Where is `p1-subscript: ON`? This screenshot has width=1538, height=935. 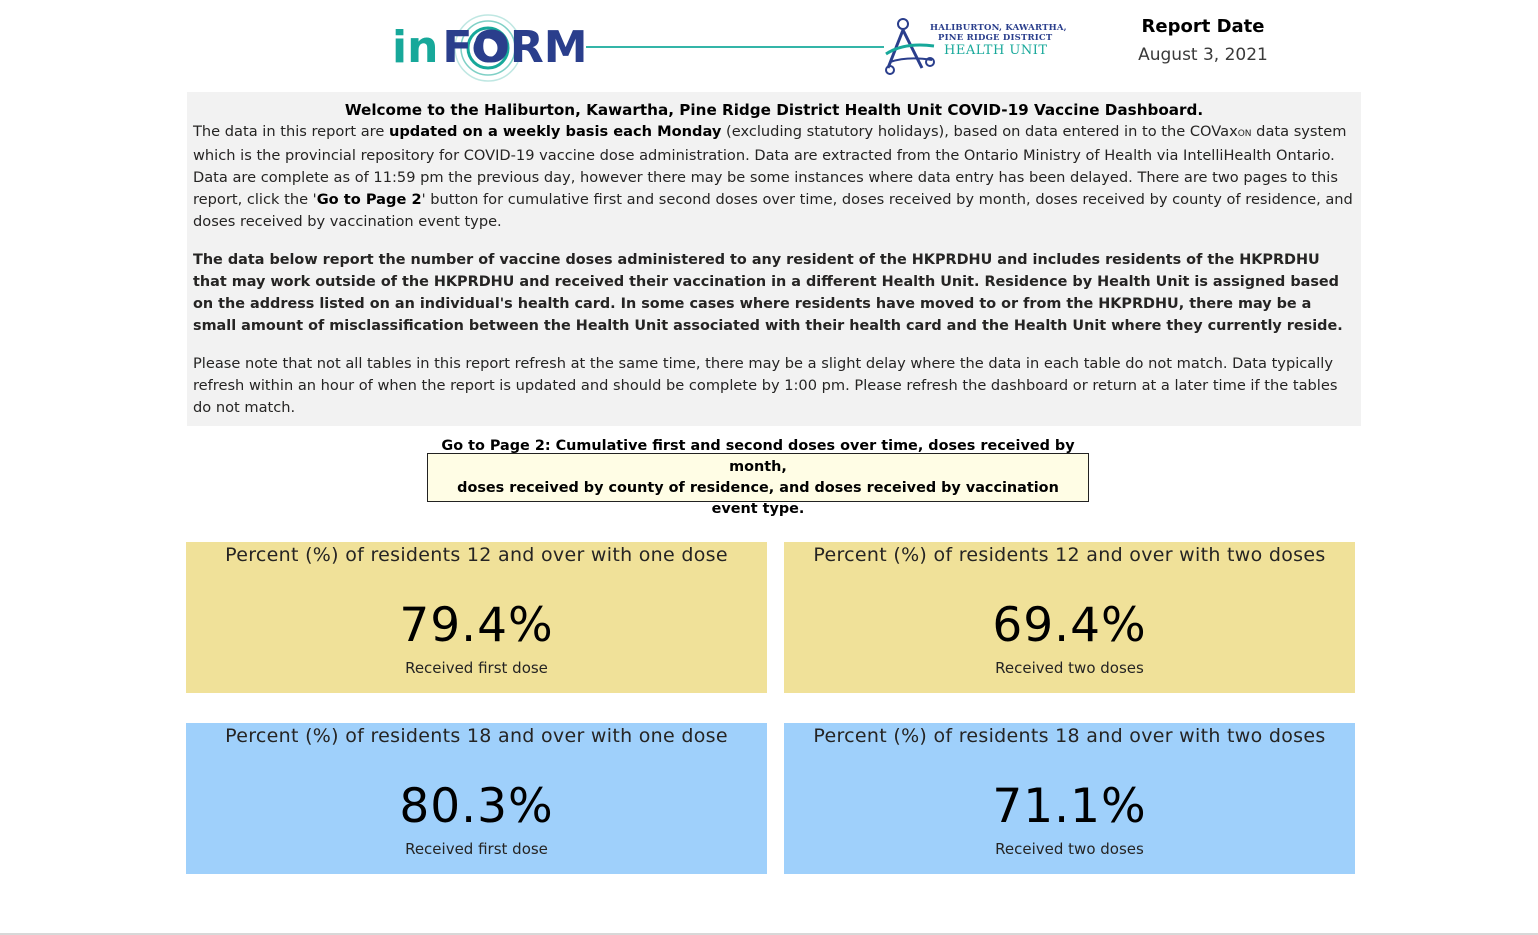 p1-subscript: ON is located at coordinates (1244, 134).